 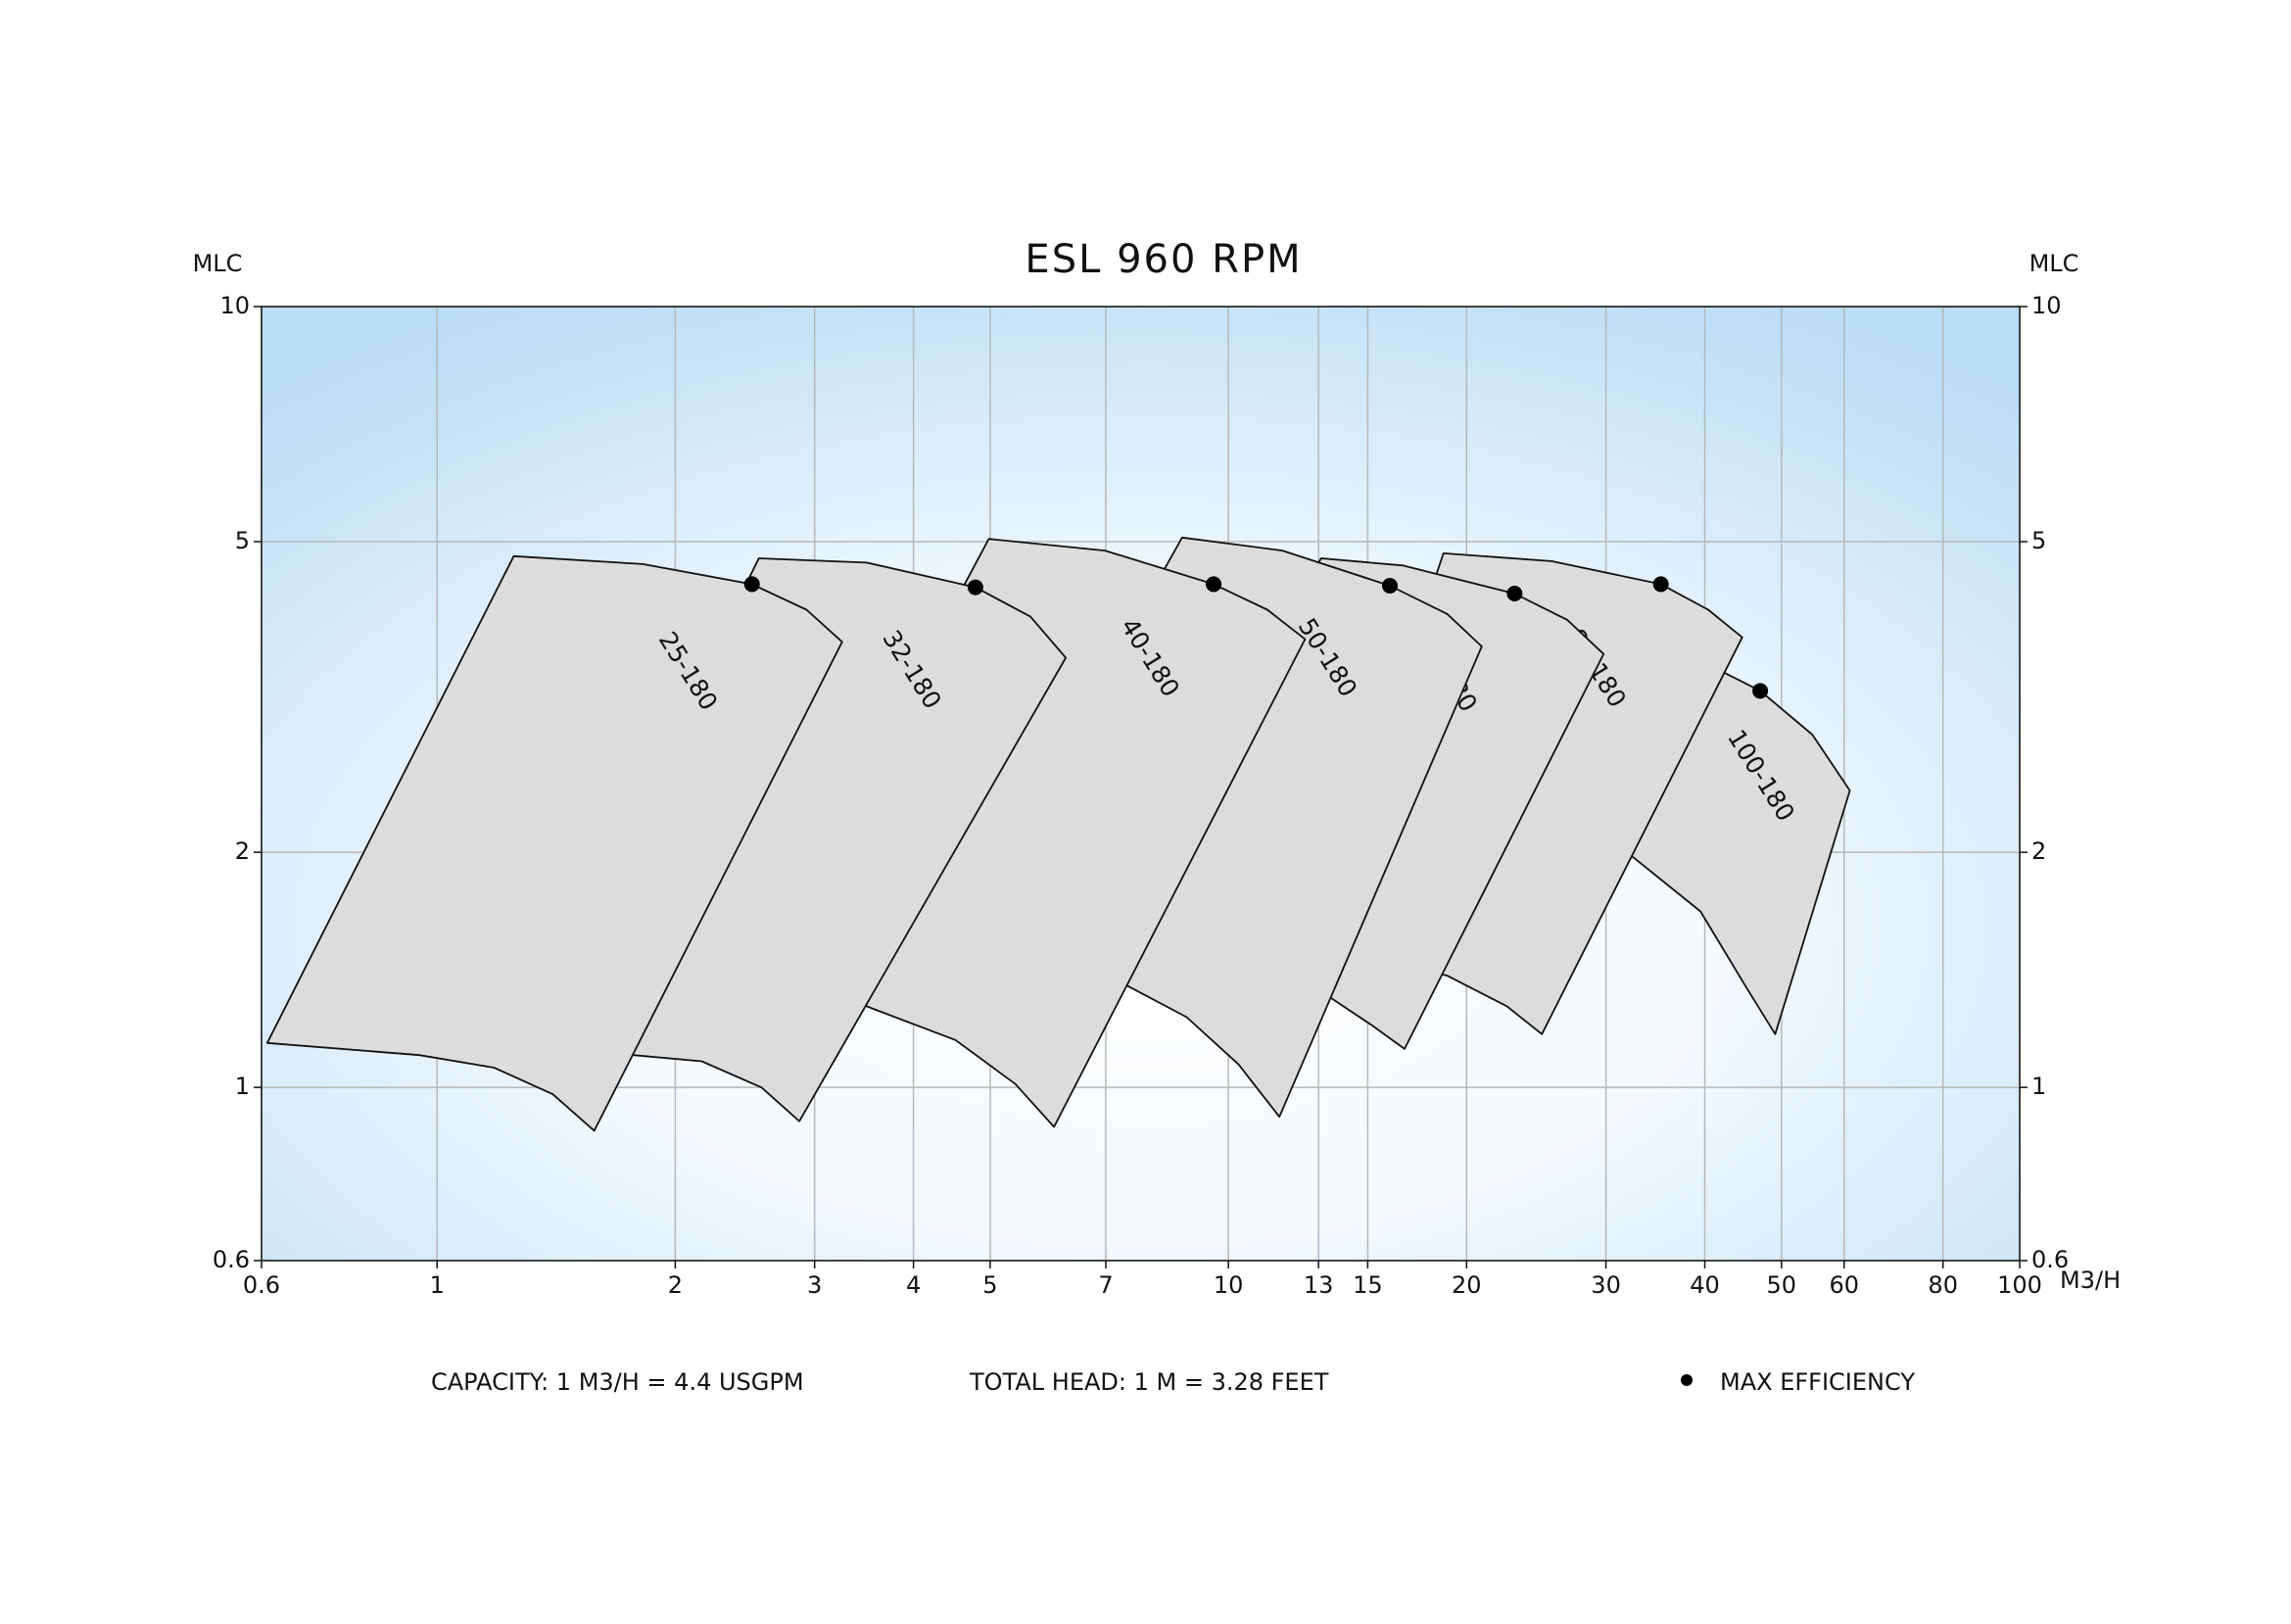 What do you see at coordinates (989, 1285) in the screenshot?
I see `x-tick-label: 5` at bounding box center [989, 1285].